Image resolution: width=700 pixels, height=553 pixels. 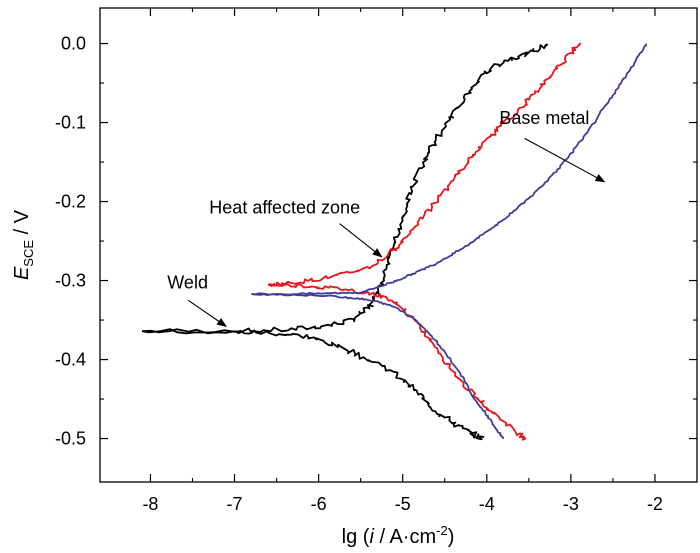 I want to click on annotation-label-weld: Weld, so click(x=187, y=282).